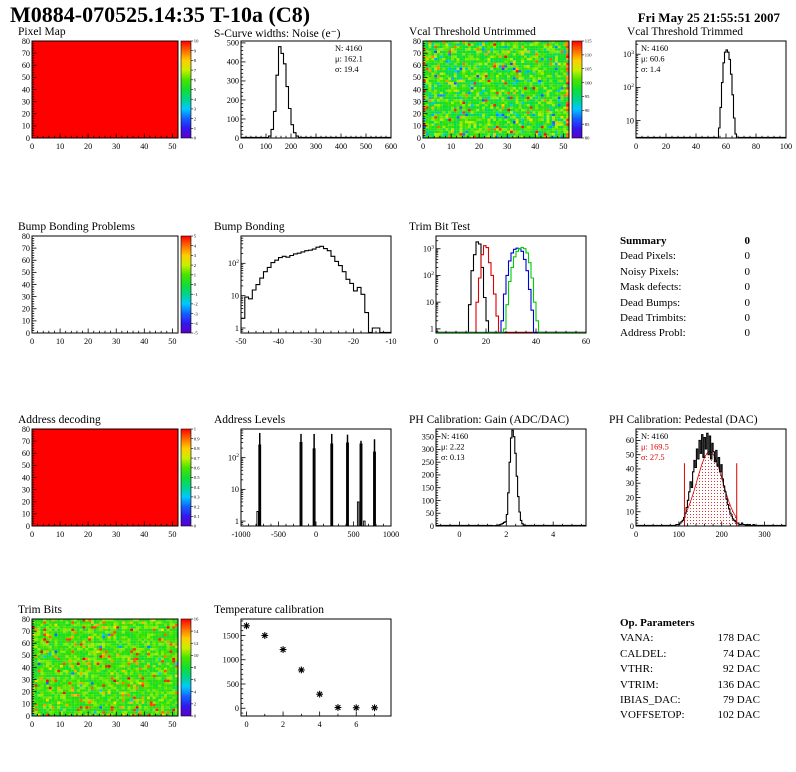 The image size is (796, 772). I want to click on block-row: Mask defects: 0, so click(685, 287).